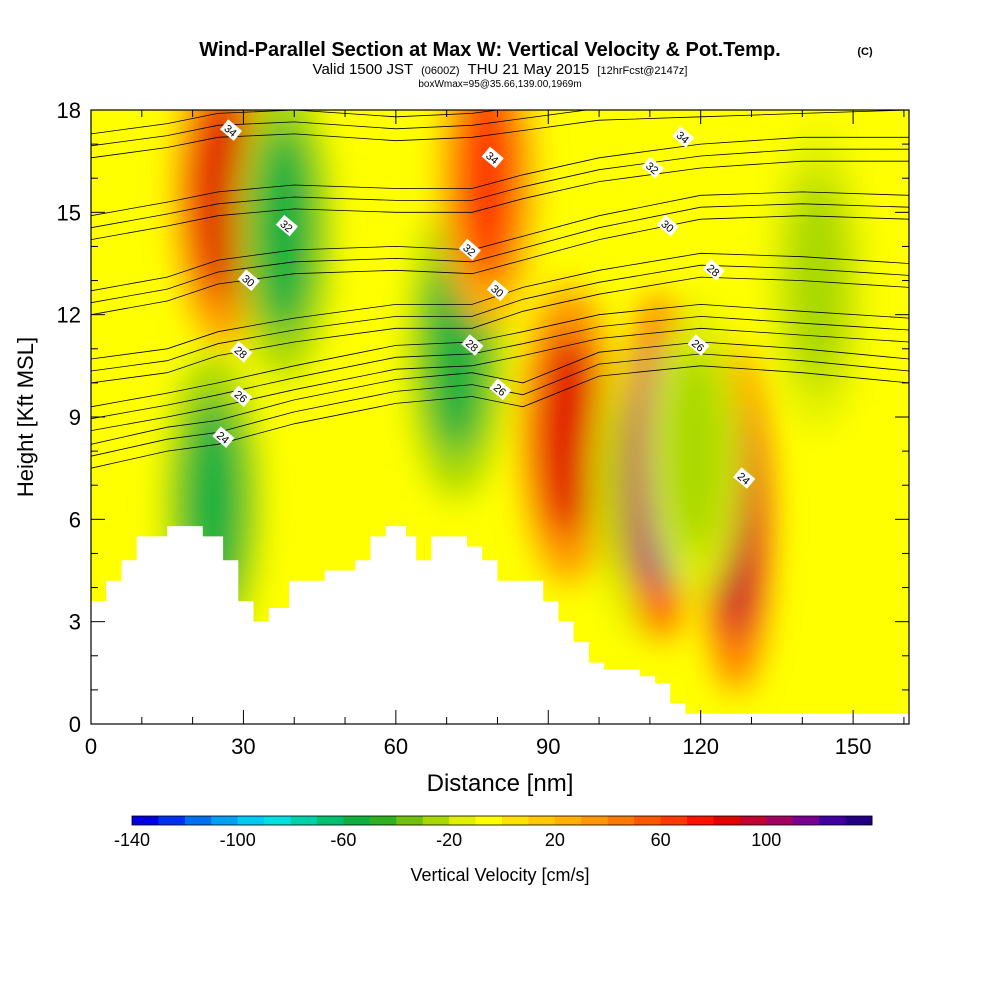  I want to click on x-axis-label: Distance [nm], so click(500, 783).